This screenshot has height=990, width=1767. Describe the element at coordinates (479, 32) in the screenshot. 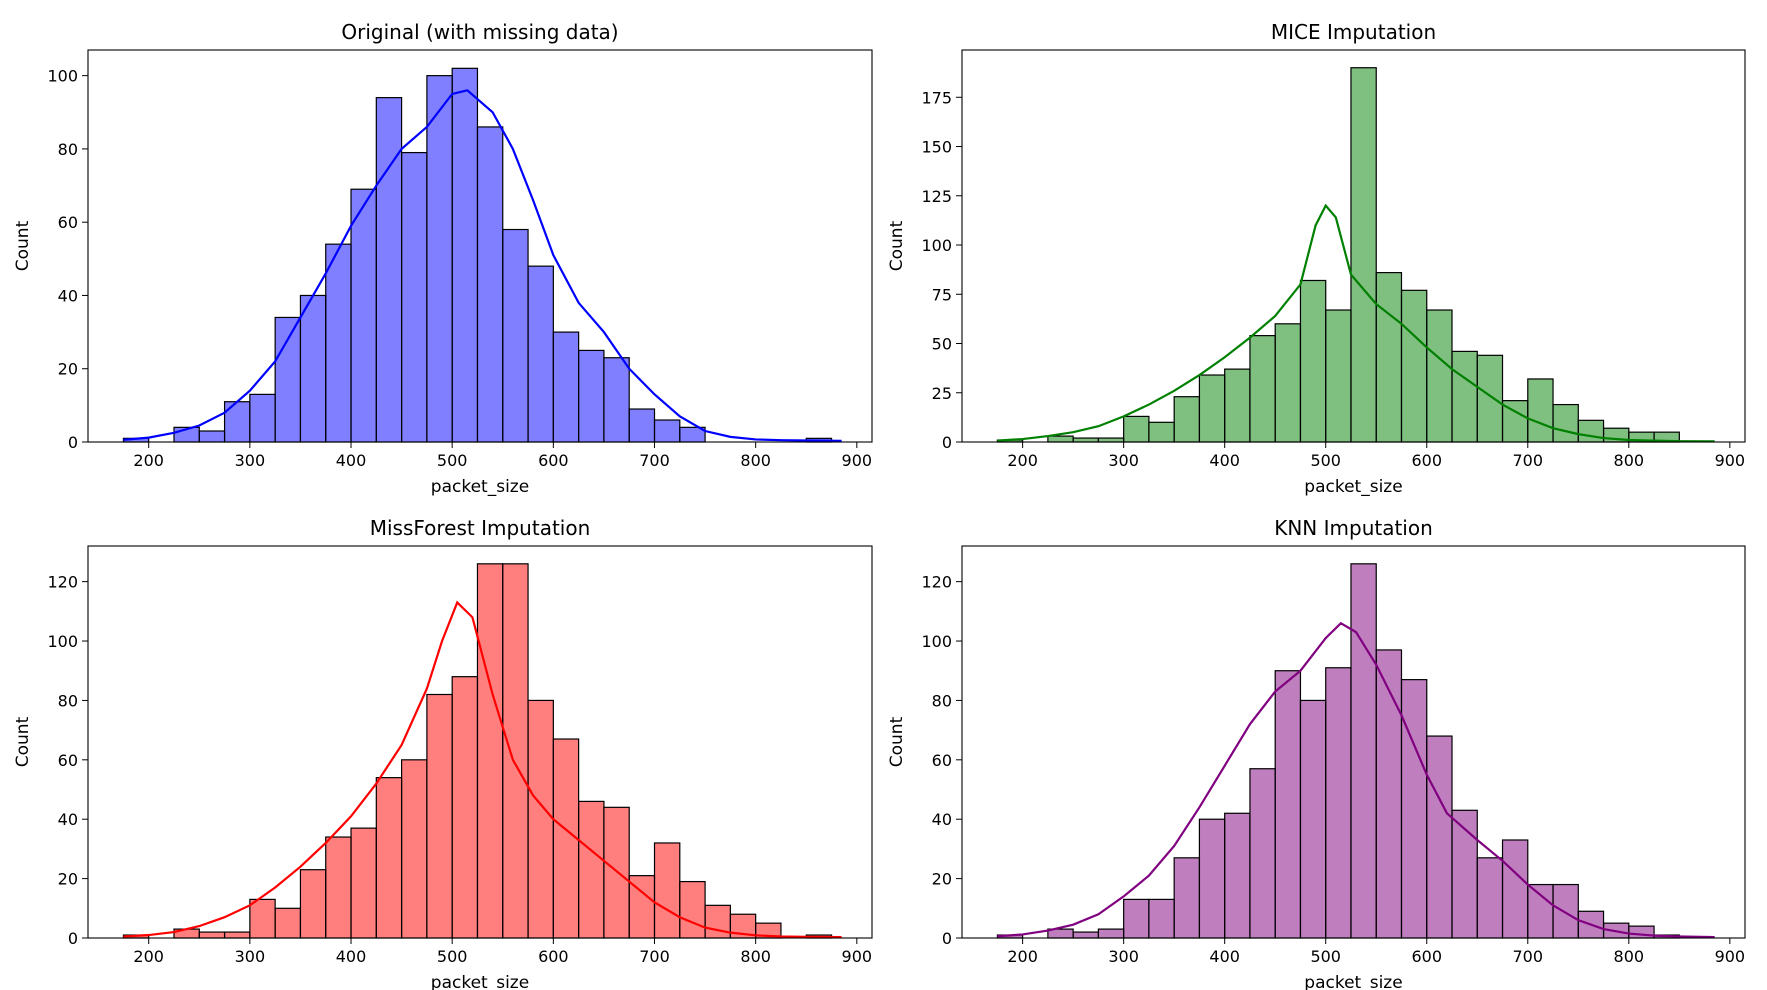

I see `chart-title: Original (with missing data)` at that location.